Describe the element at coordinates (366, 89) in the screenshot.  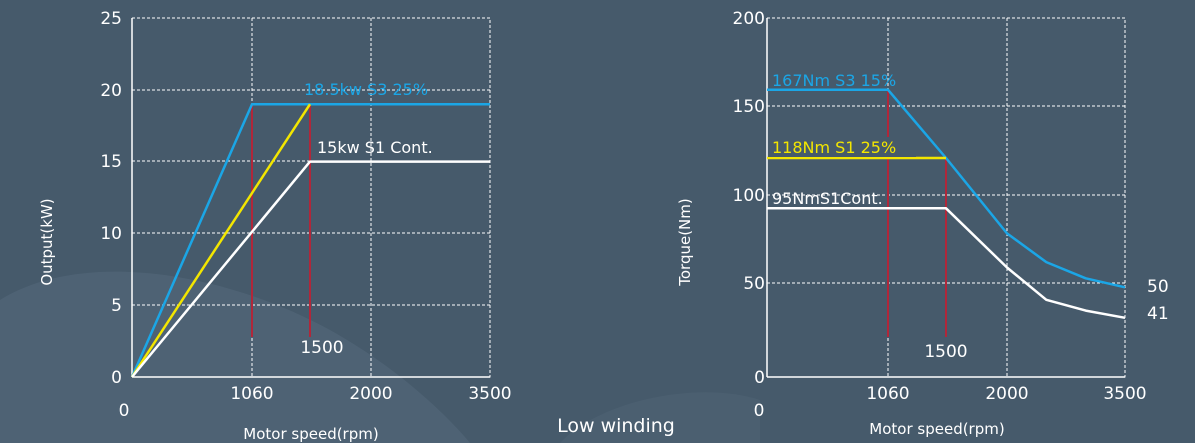
I see `series-legend-label: 18.5kw S3 25%` at that location.